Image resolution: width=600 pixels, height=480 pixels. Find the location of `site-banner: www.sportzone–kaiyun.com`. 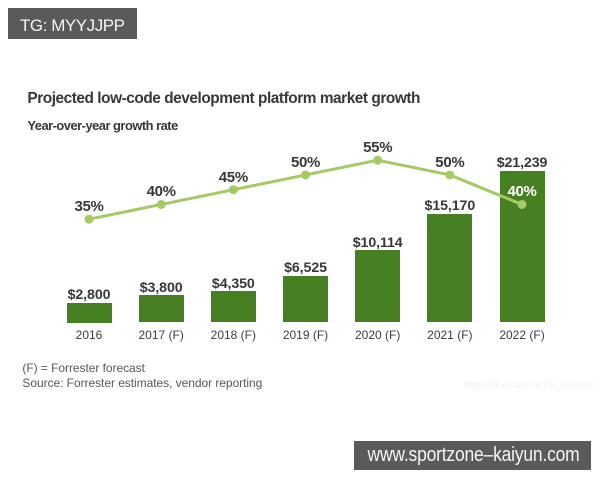

site-banner: www.sportzone–kaiyun.com is located at coordinates (472, 455).